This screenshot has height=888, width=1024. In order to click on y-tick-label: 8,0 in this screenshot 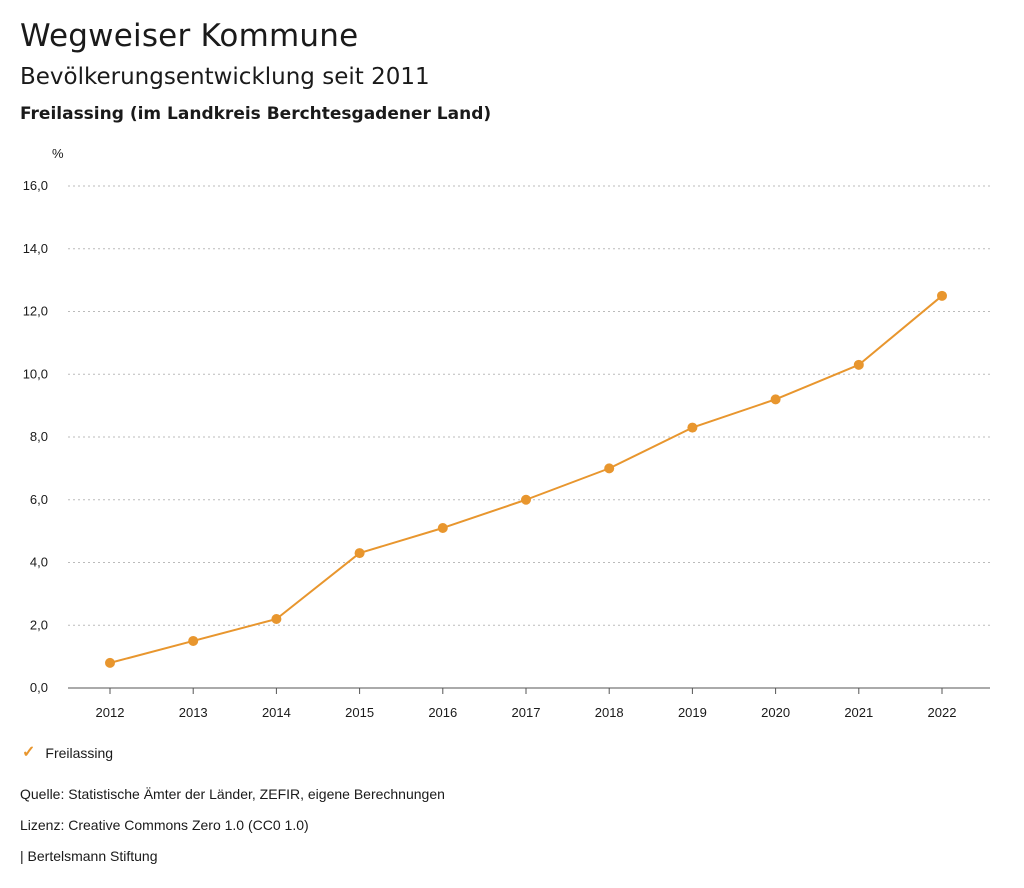, I will do `click(39, 436)`.